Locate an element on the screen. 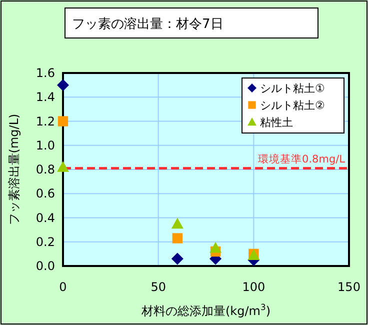 The width and height of the screenshot is (368, 325). x-tick-label: 50 is located at coordinates (158, 287).